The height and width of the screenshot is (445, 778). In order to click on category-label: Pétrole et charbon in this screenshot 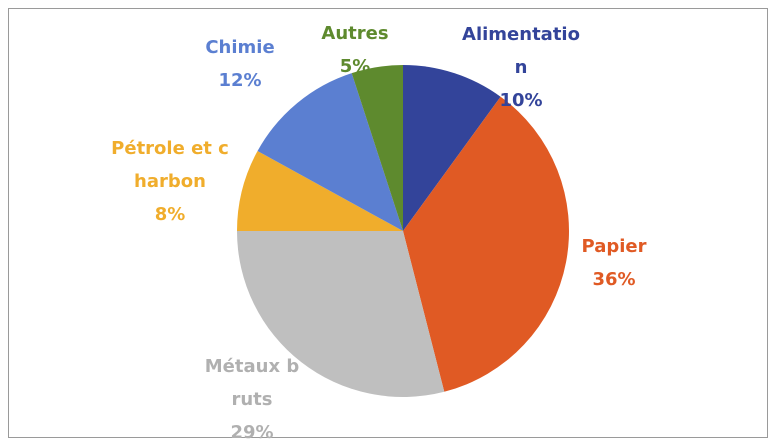, I will do `click(170, 165)`.